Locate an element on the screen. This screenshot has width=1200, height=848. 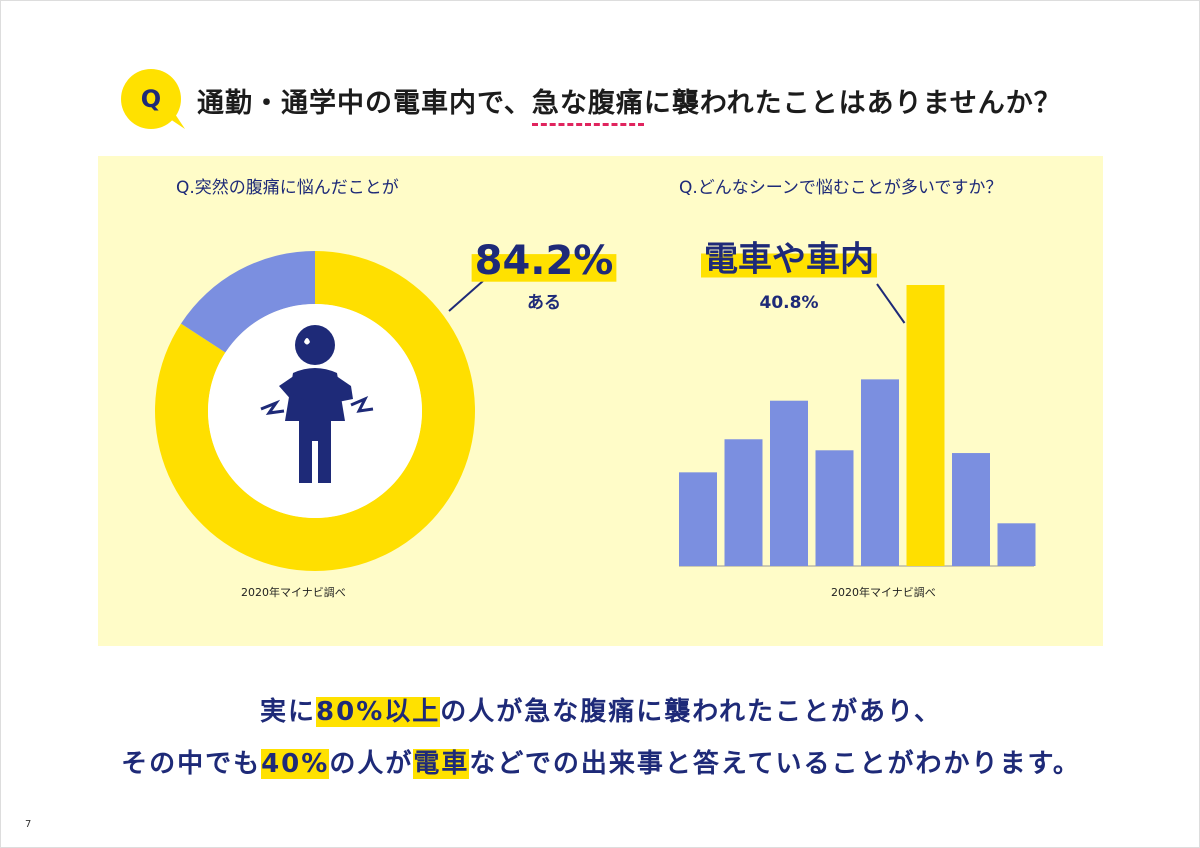
q-badge: Q is located at coordinates (153, 99).